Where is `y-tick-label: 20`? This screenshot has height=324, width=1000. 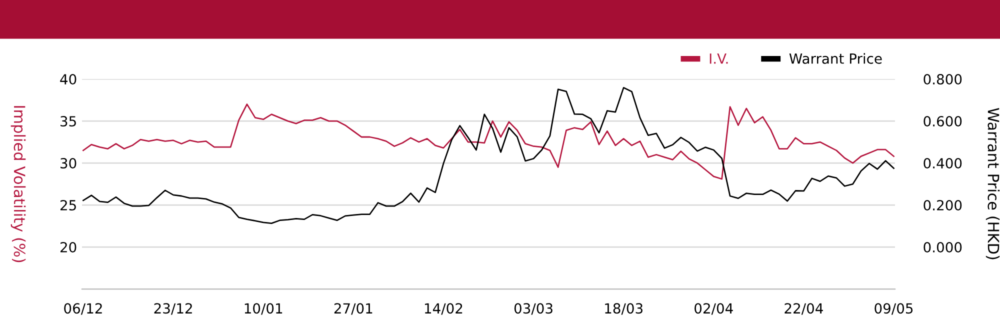
y-tick-label: 20 is located at coordinates (68, 247).